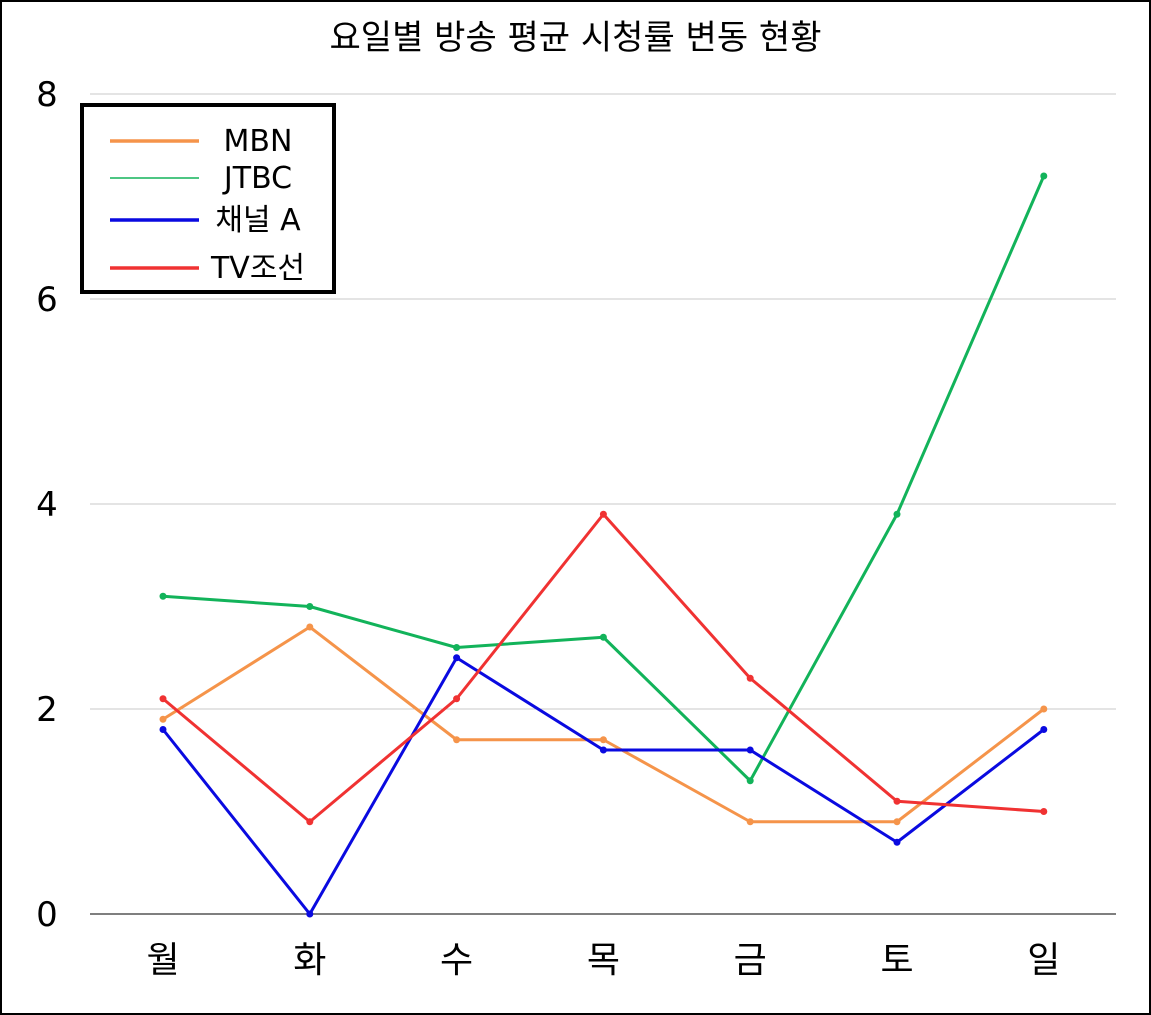 This screenshot has width=1151, height=1015. Describe the element at coordinates (603, 960) in the screenshot. I see `x-tick-label: 목` at that location.